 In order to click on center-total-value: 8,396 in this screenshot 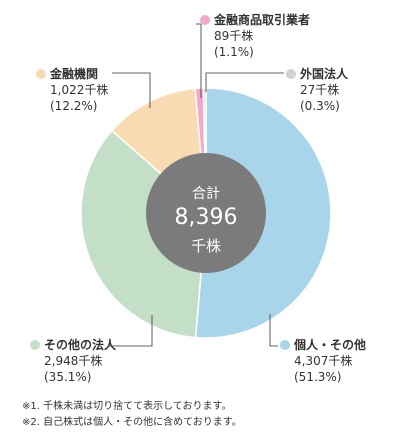, I will do `click(206, 217)`.